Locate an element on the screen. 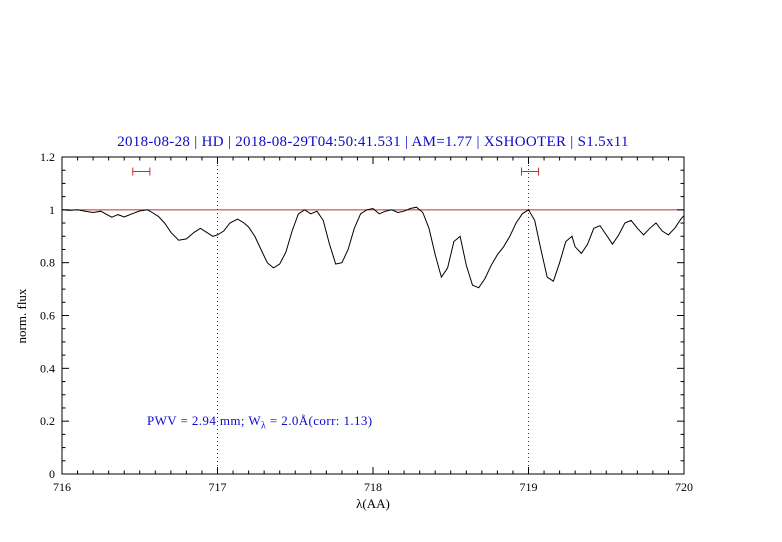 The width and height of the screenshot is (782, 542). x-tick-label: 716 is located at coordinates (62, 487).